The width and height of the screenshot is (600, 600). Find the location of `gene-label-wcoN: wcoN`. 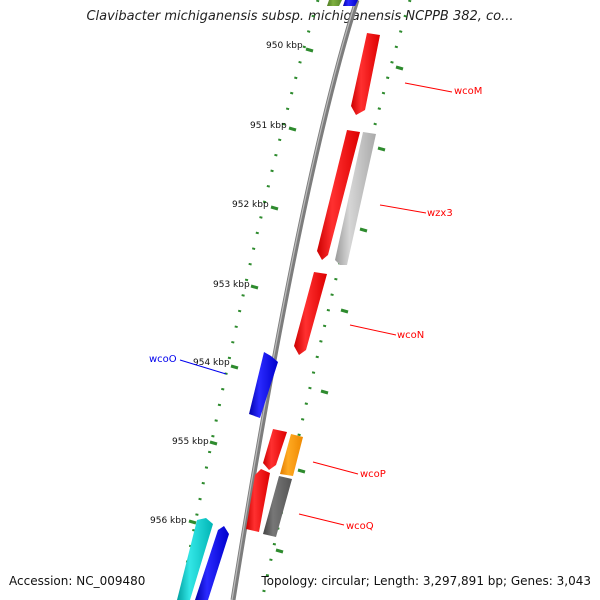

gene-label-wcoN: wcoN is located at coordinates (410, 335).